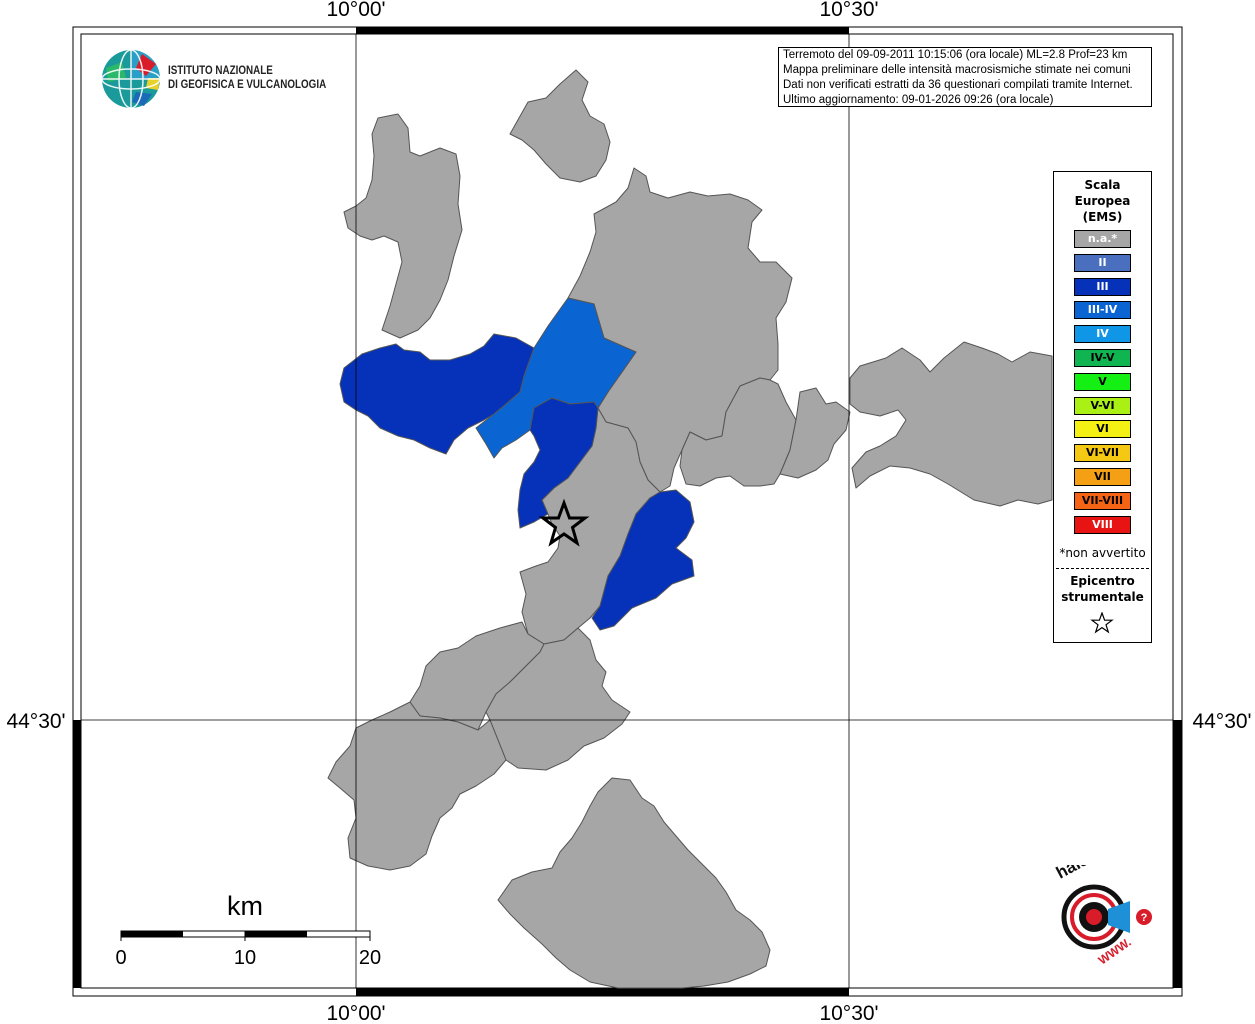  What do you see at coordinates (1102, 524) in the screenshot?
I see `legend-item-viii: VIII` at bounding box center [1102, 524].